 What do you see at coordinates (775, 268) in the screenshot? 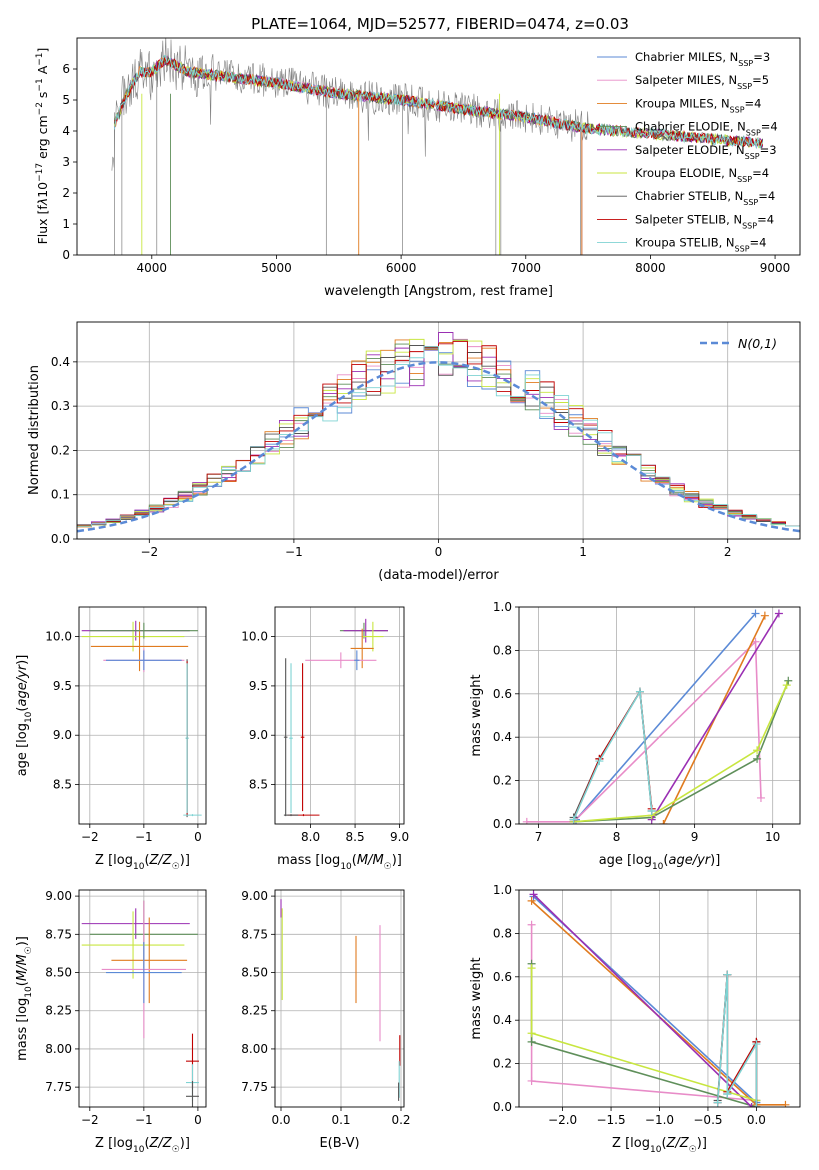
I see `x-tick-label: 9000` at bounding box center [775, 268].